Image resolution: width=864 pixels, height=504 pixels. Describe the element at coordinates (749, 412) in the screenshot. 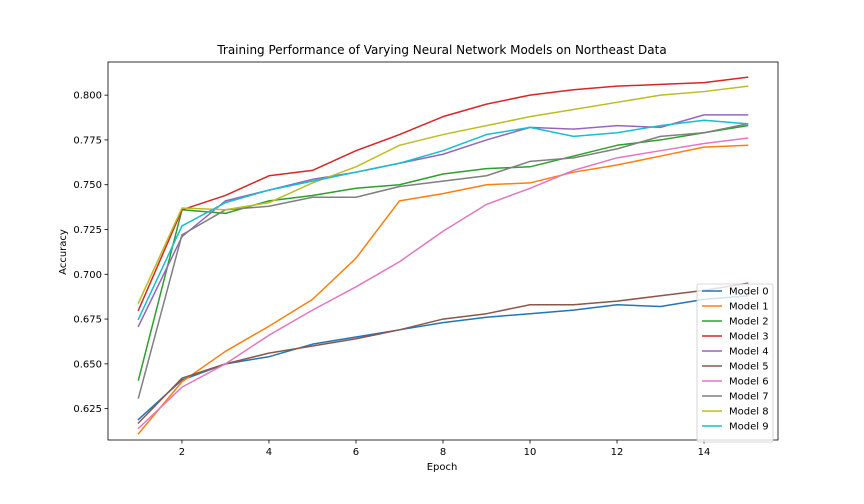

I see `legend-label: Model 8` at that location.